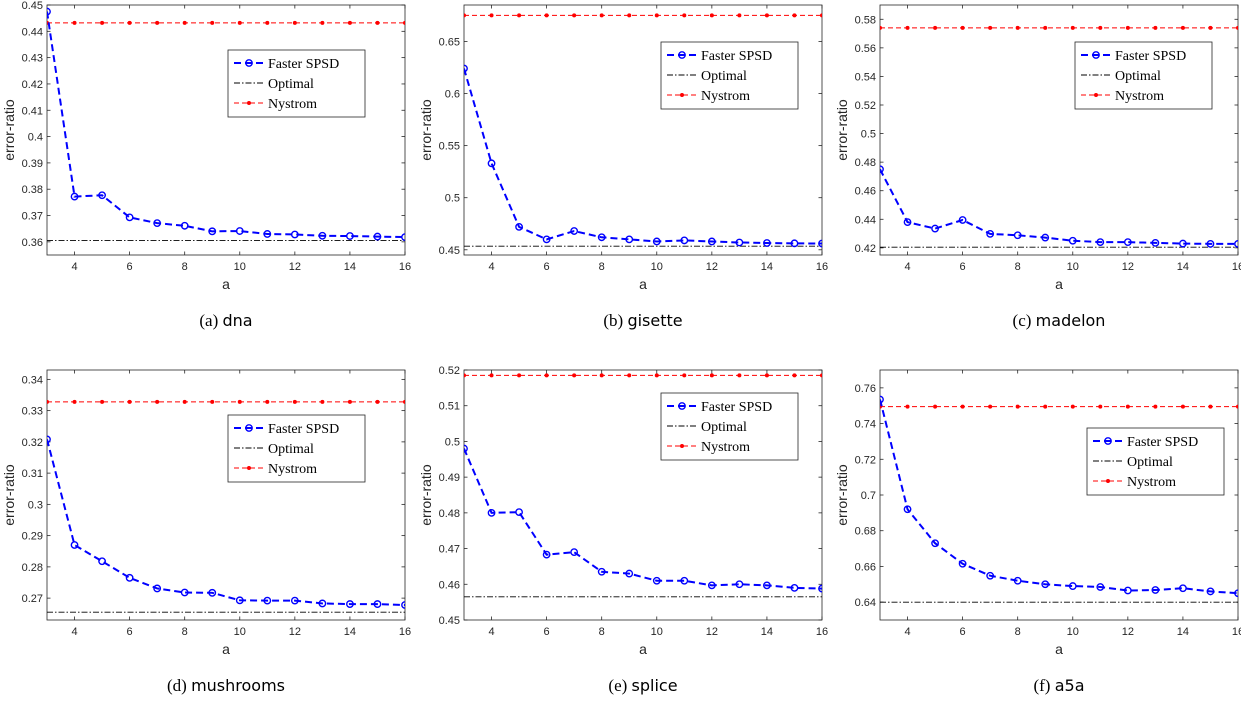  What do you see at coordinates (32, 380) in the screenshot?
I see `y-tick-label: 0.34` at bounding box center [32, 380].